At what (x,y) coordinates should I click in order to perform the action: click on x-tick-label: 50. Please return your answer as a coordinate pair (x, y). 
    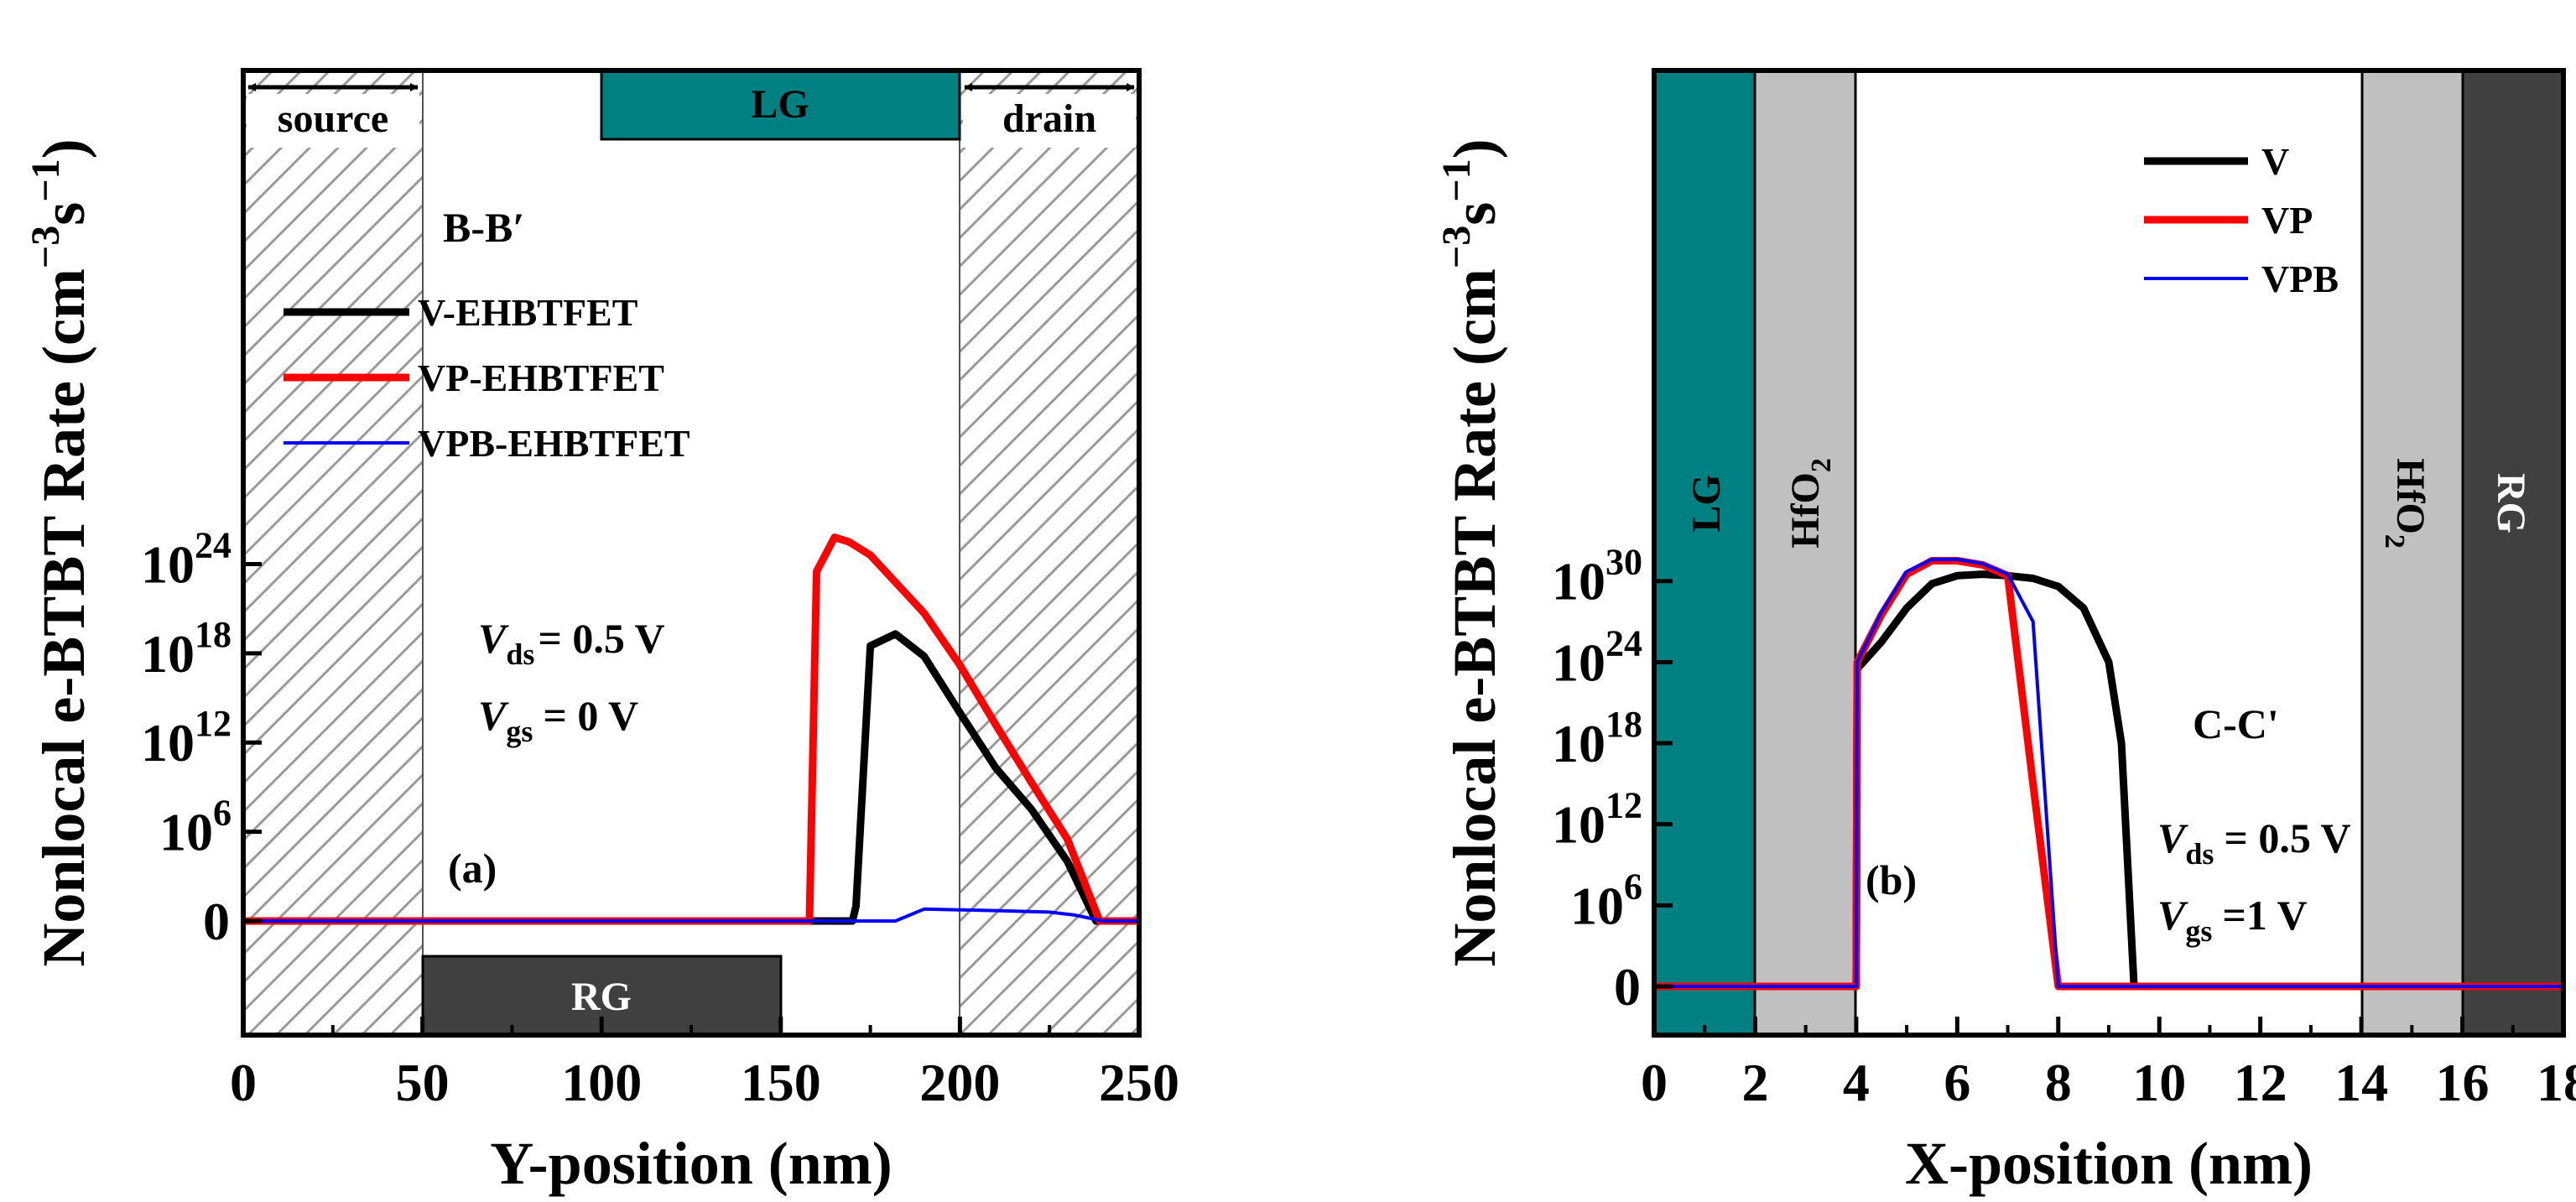
    Looking at the image, I should click on (423, 1083).